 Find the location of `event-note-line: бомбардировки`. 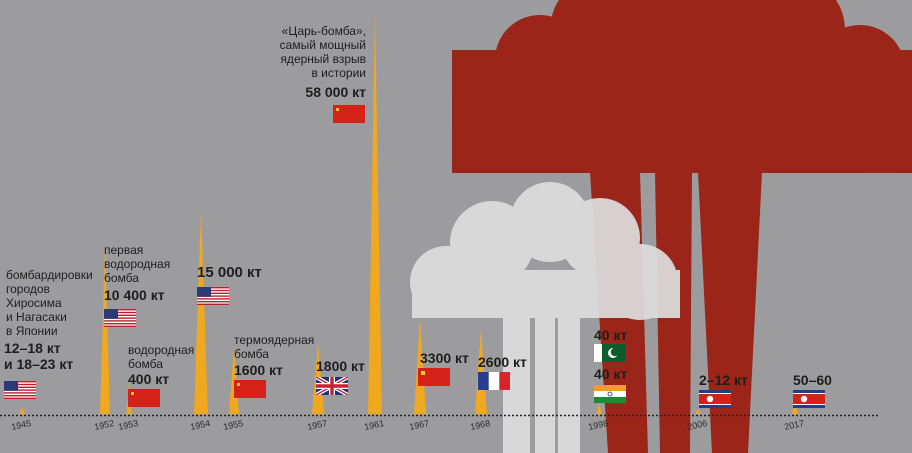

event-note-line: бомбардировки is located at coordinates (49, 275).